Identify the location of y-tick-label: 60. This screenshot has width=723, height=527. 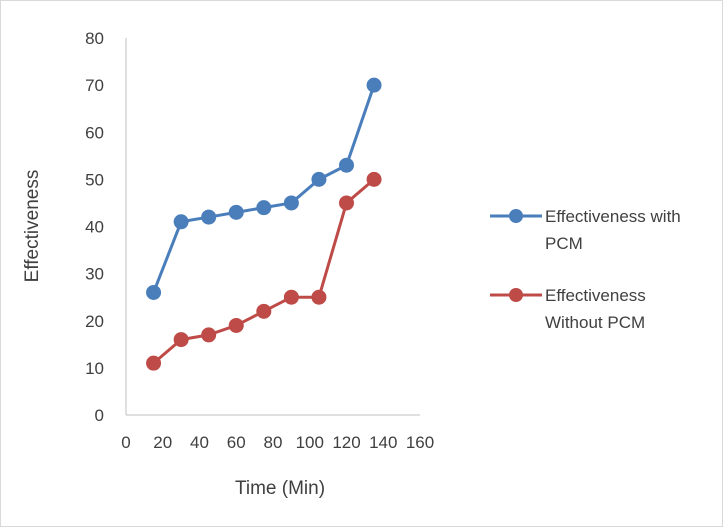
(94, 132).